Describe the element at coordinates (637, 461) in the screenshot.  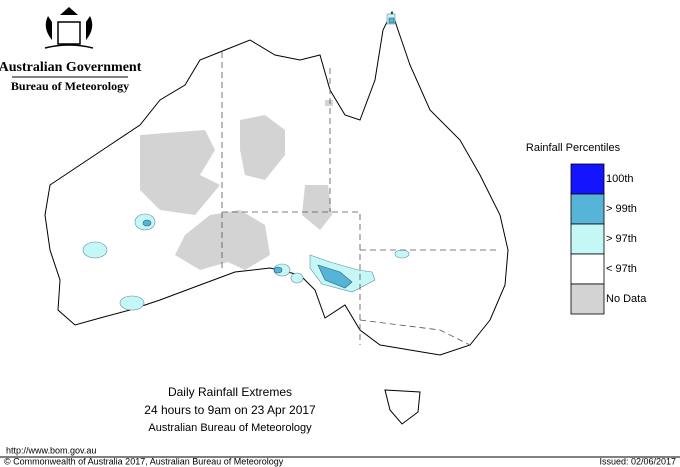
I see `footer-issued: Issued: 02/06/2017` at that location.